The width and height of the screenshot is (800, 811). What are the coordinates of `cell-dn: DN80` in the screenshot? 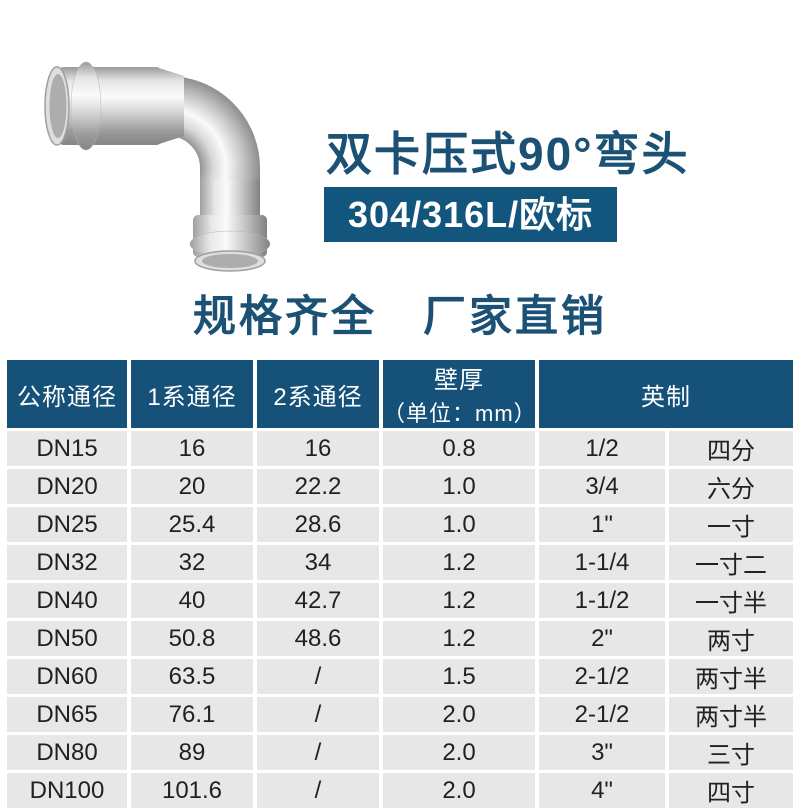 It's located at (67, 752).